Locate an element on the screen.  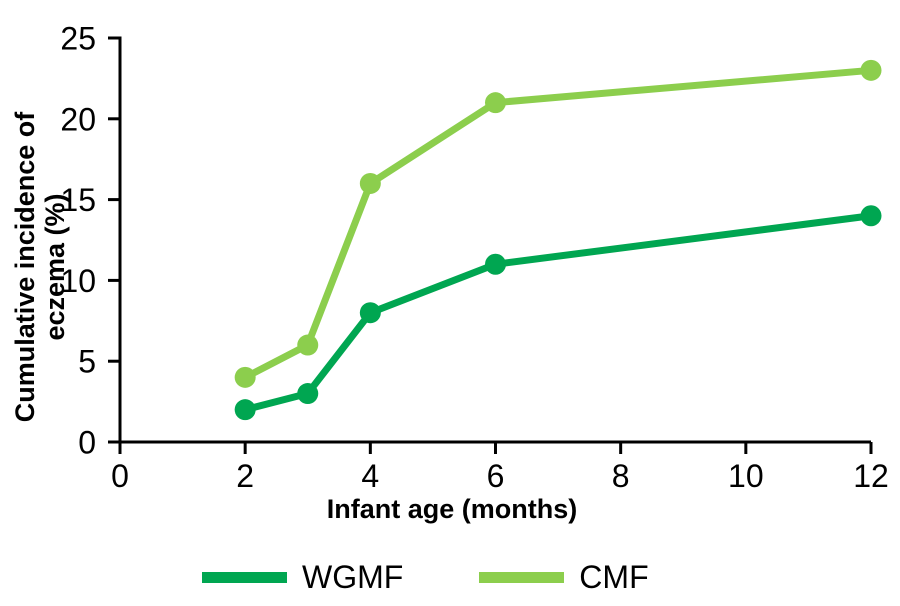
marker-cmf-4m is located at coordinates (370, 183).